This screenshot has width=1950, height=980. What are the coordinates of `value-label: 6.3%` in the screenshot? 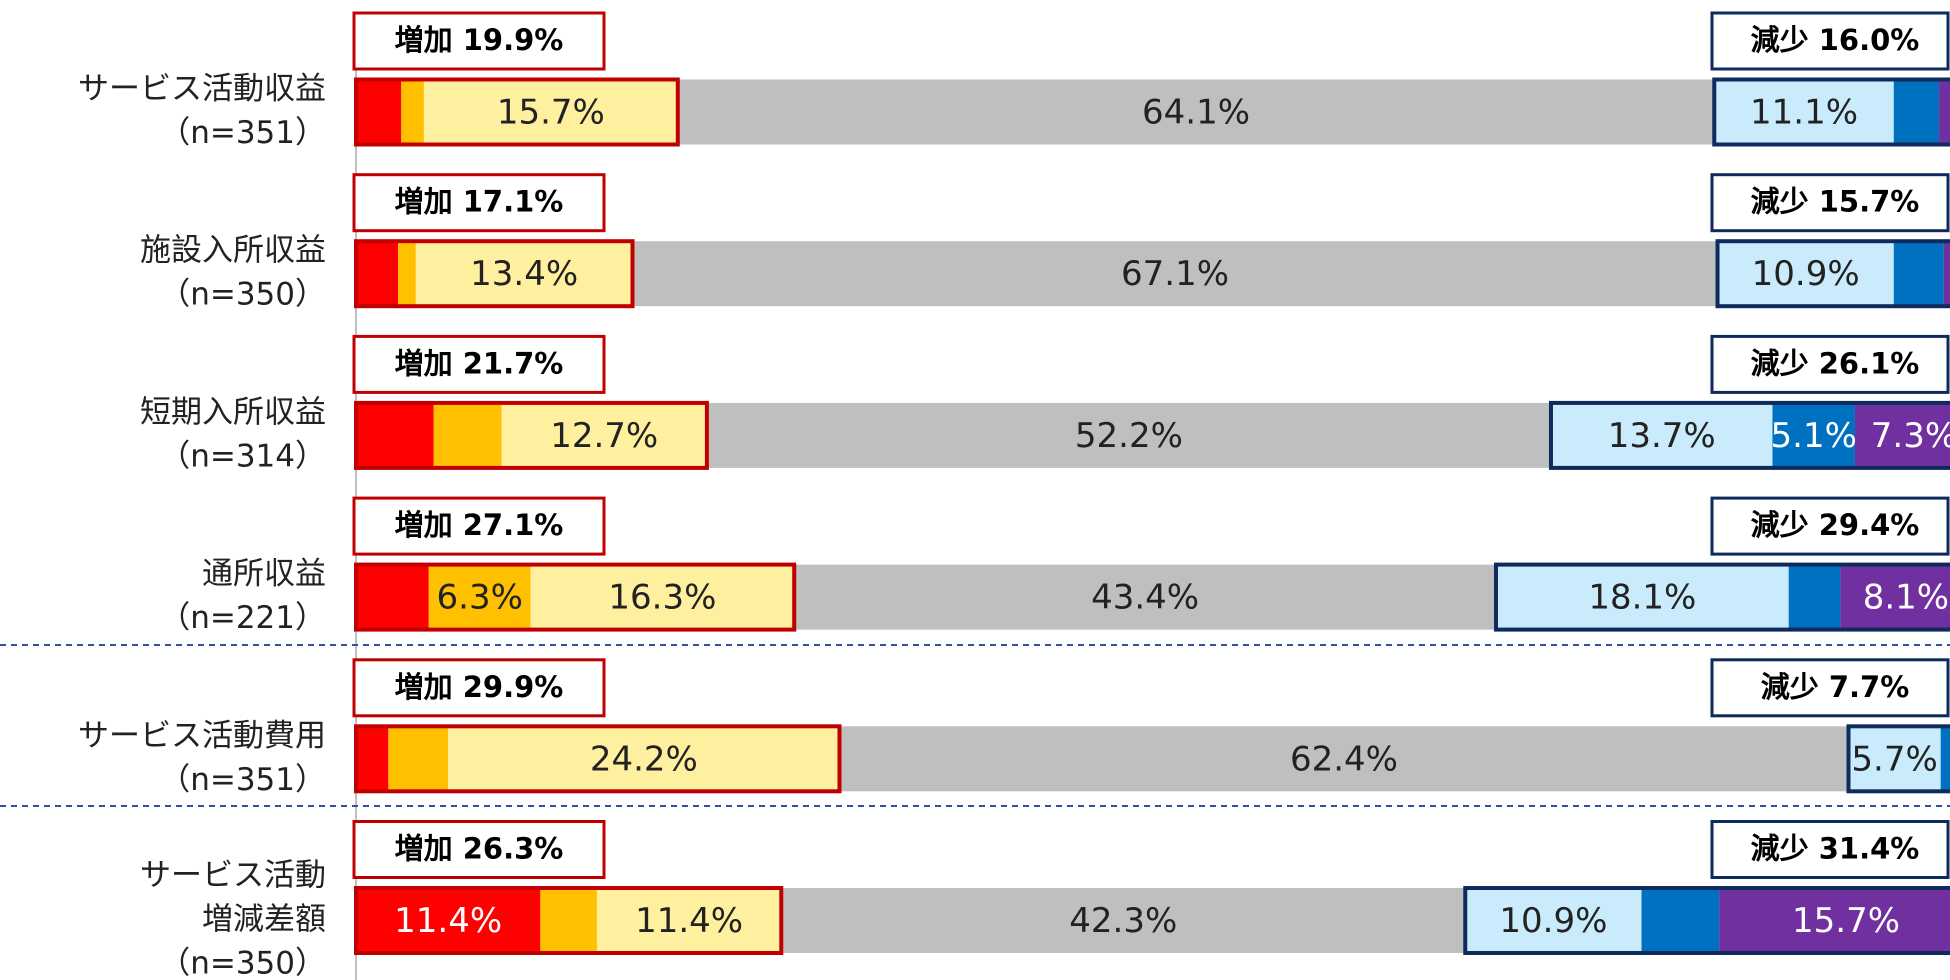 It's located at (480, 598).